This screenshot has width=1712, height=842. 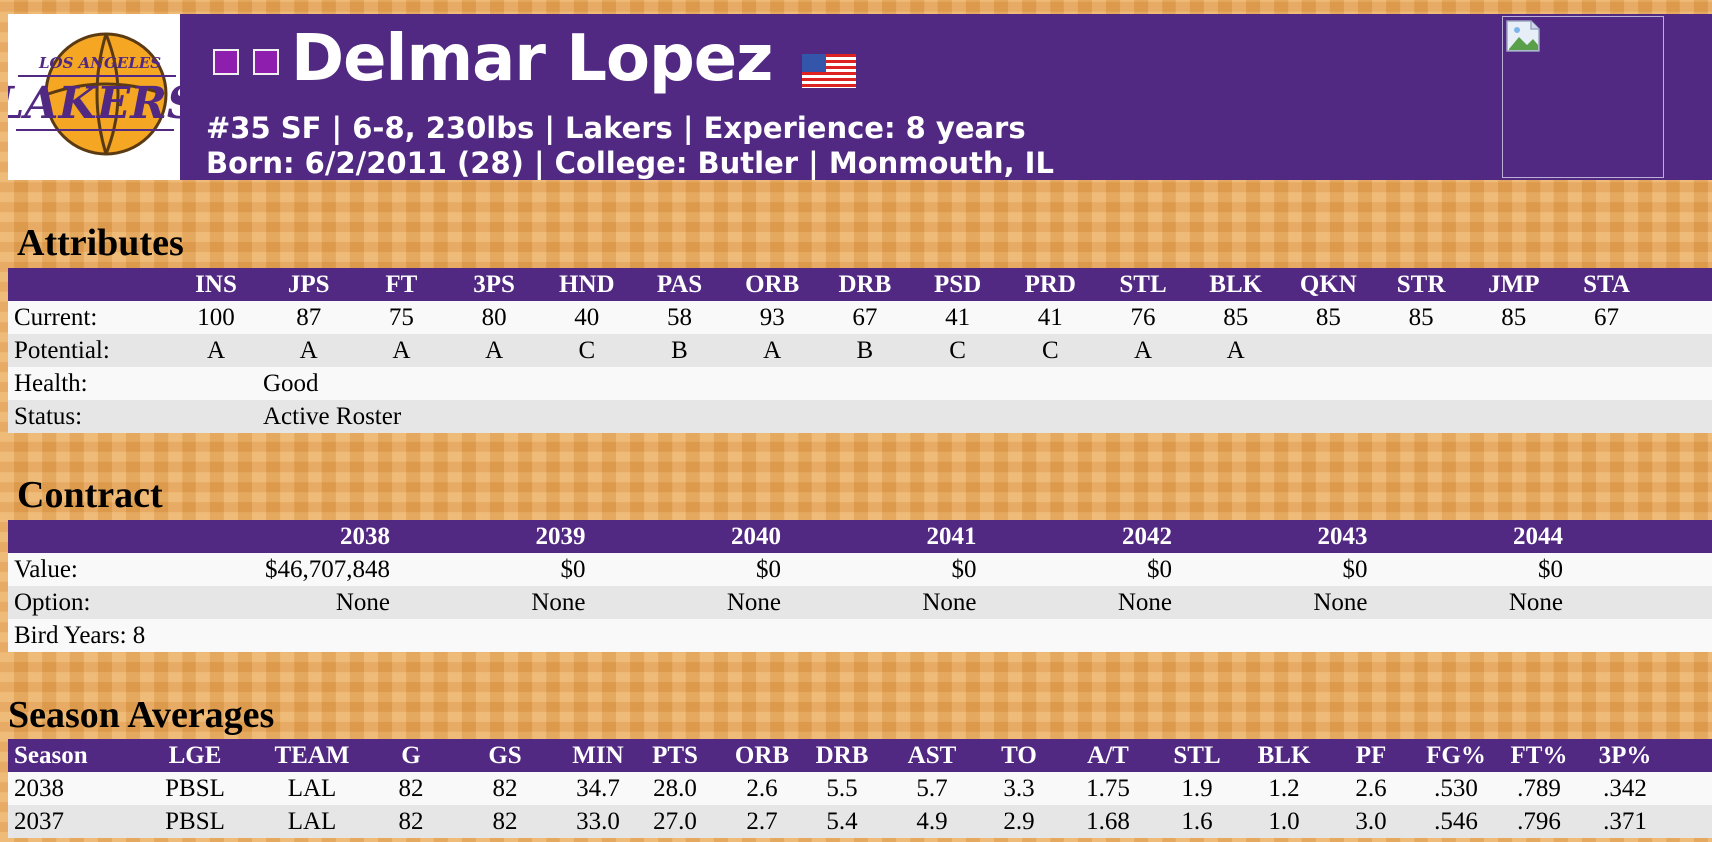 What do you see at coordinates (762, 821) in the screenshot?
I see `season-cell: 2.7` at bounding box center [762, 821].